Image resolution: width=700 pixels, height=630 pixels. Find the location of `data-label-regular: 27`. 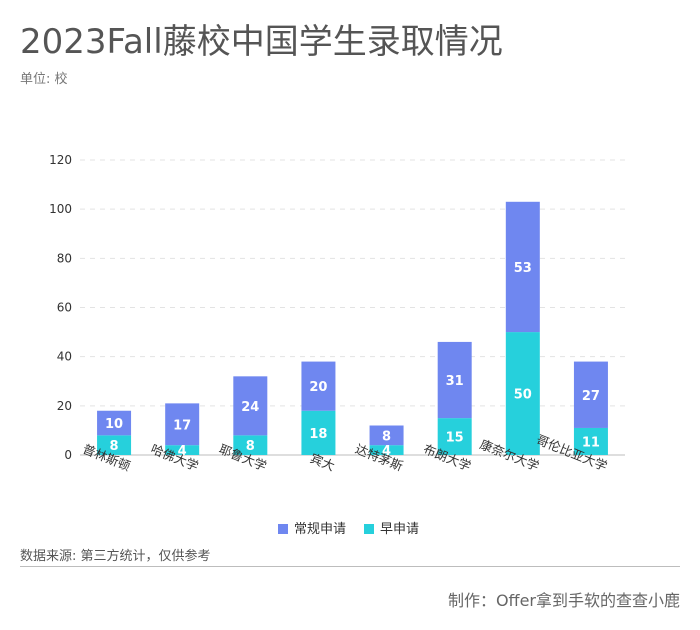

data-label-regular: 27 is located at coordinates (591, 396).